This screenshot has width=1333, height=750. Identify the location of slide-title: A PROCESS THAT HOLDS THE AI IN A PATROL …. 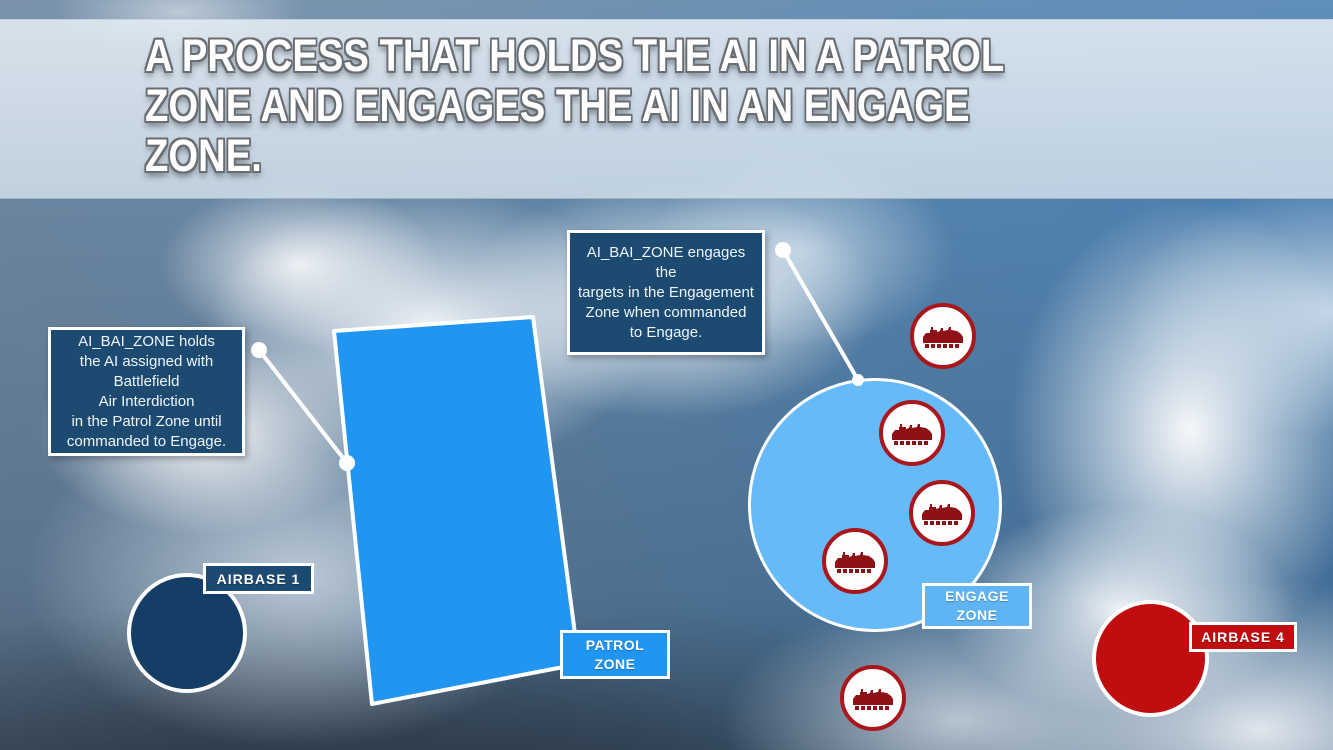
(574, 106).